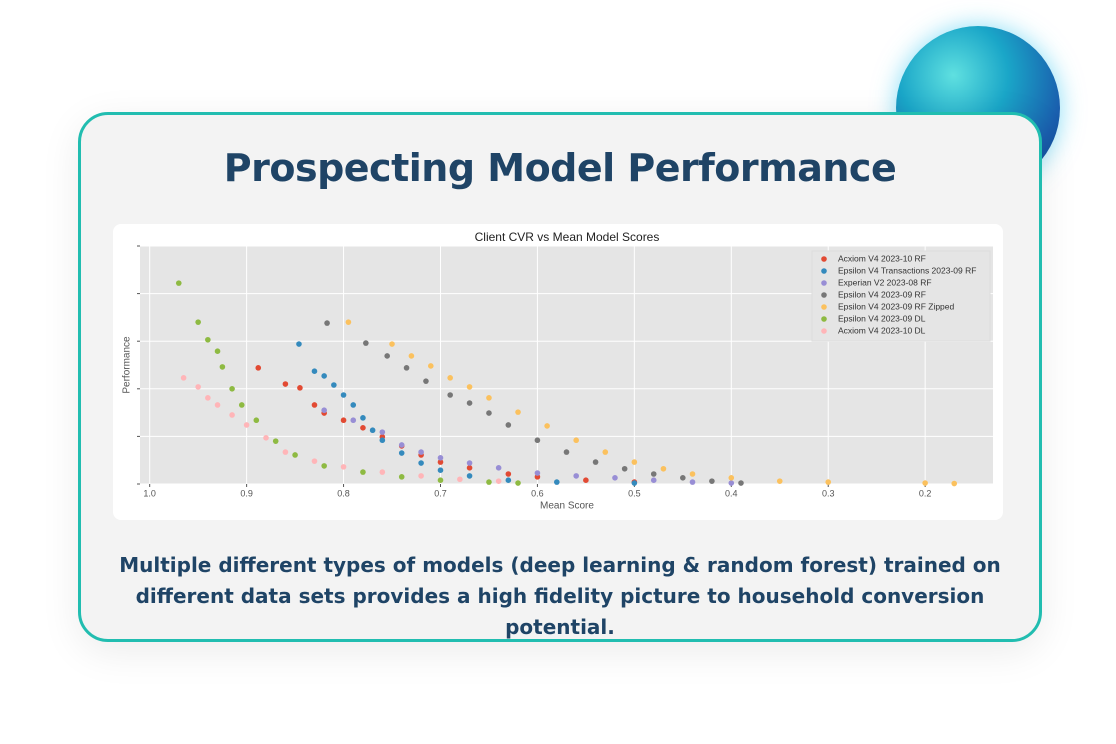  I want to click on x-tick-label: 0.2, so click(925, 493).